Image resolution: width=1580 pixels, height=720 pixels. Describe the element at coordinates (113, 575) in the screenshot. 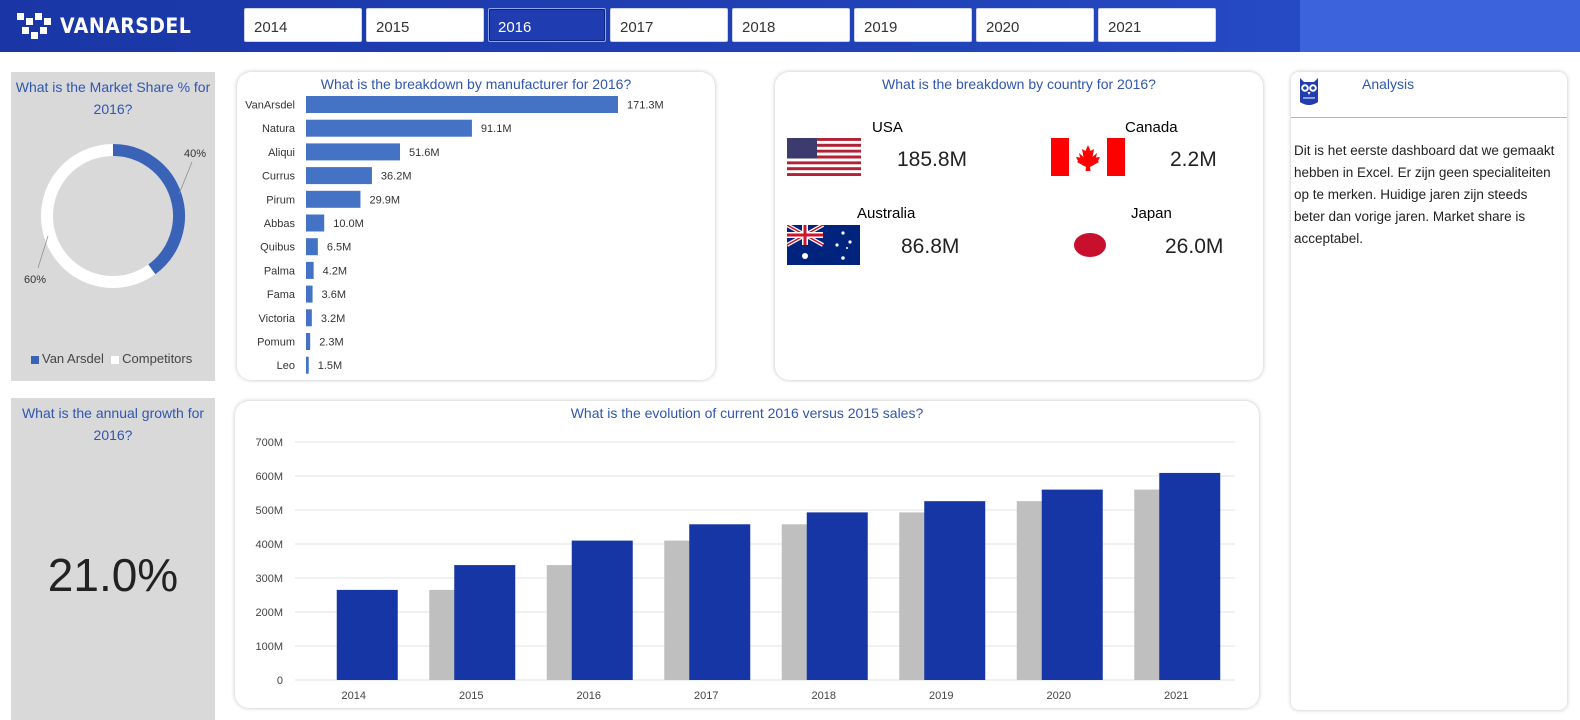

I see `annual-growth-value: 21.0%` at that location.